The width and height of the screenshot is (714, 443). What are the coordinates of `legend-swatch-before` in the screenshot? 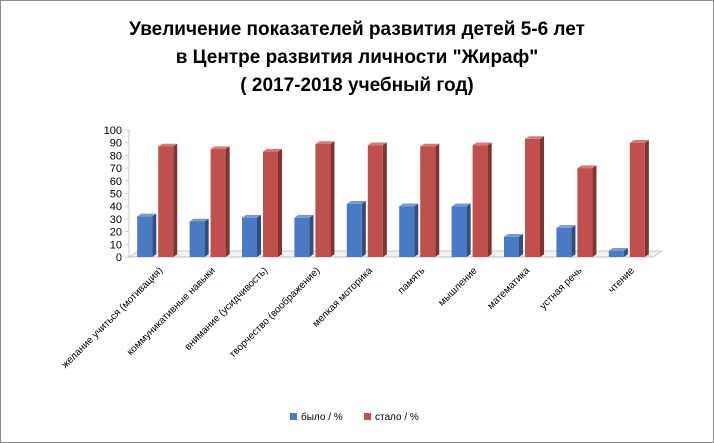 It's located at (293, 416).